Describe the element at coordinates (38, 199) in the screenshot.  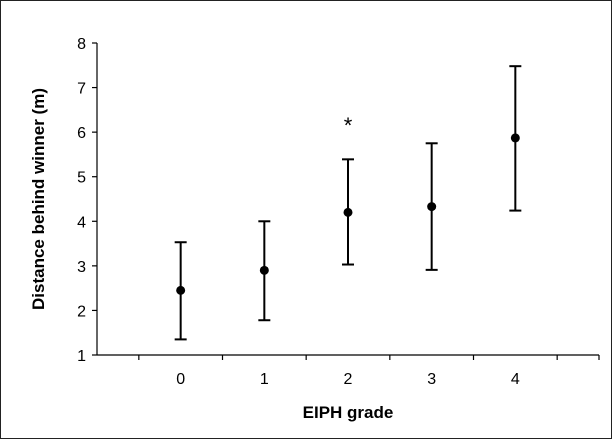
I see `y-axis-title: Distance behind winner (m)` at that location.